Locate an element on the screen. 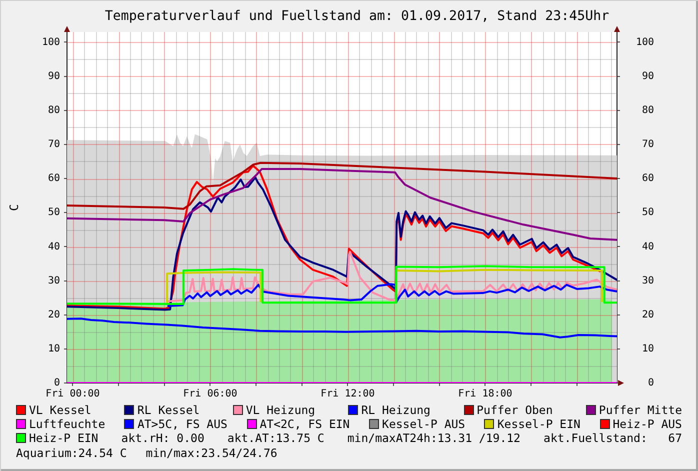  y-tick-label: 70 is located at coordinates (54, 144).